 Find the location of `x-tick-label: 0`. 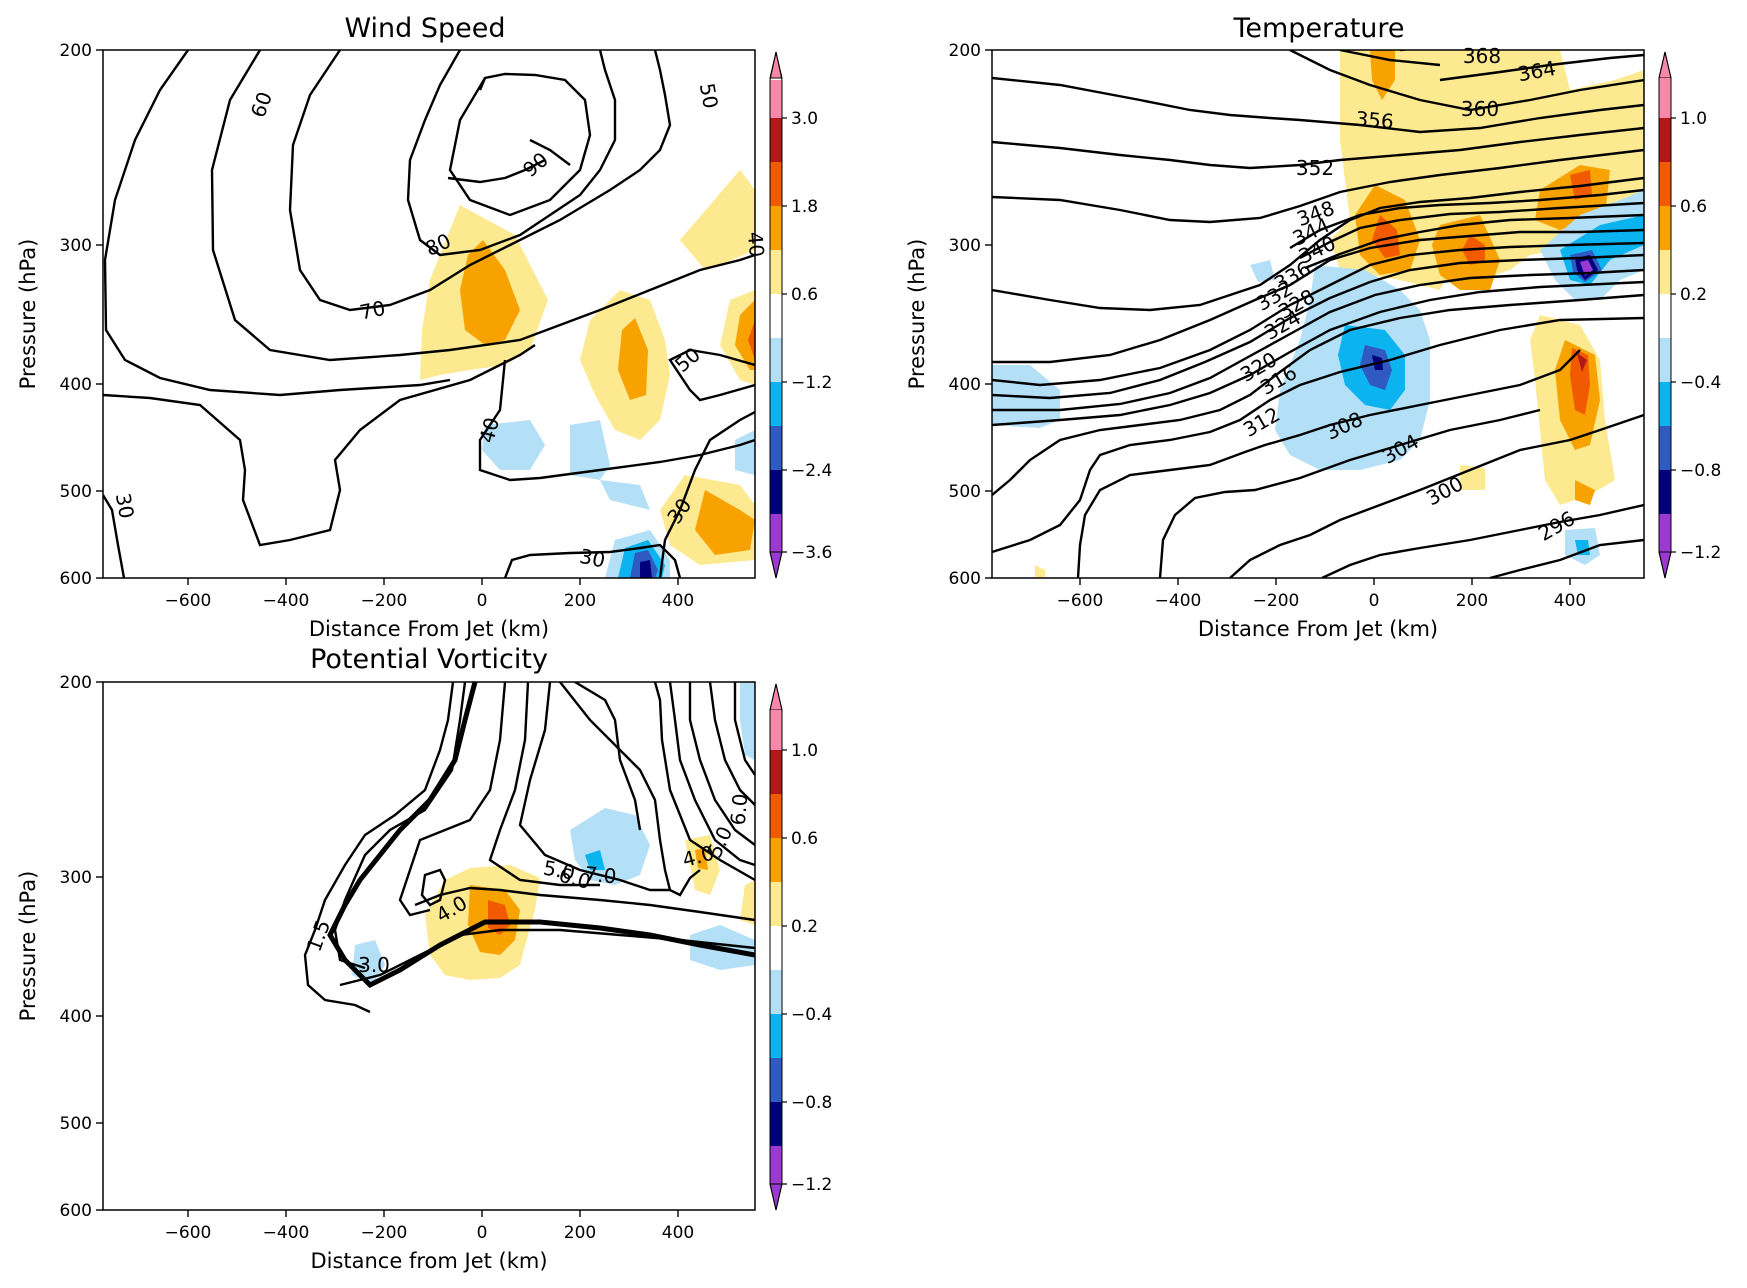

x-tick-label: 0 is located at coordinates (482, 601).